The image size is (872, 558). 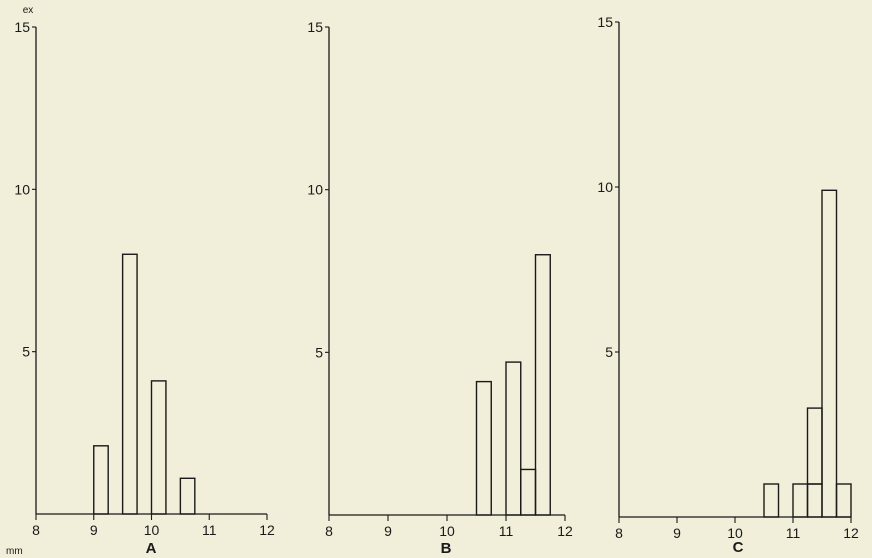 What do you see at coordinates (151, 548) in the screenshot?
I see `panel-label: A` at bounding box center [151, 548].